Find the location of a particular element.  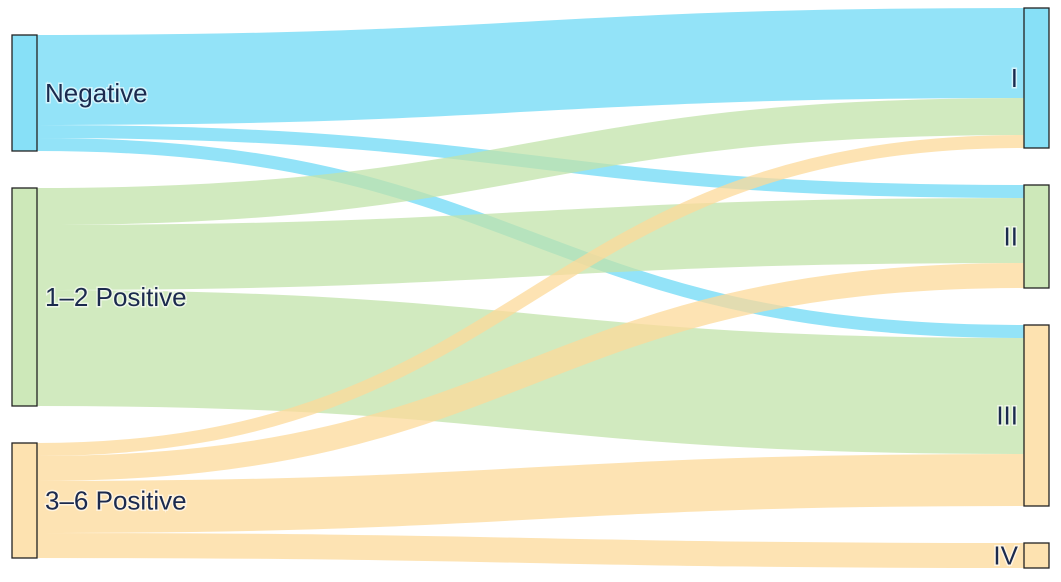

node-label: 3–6 Positive is located at coordinates (116, 500).